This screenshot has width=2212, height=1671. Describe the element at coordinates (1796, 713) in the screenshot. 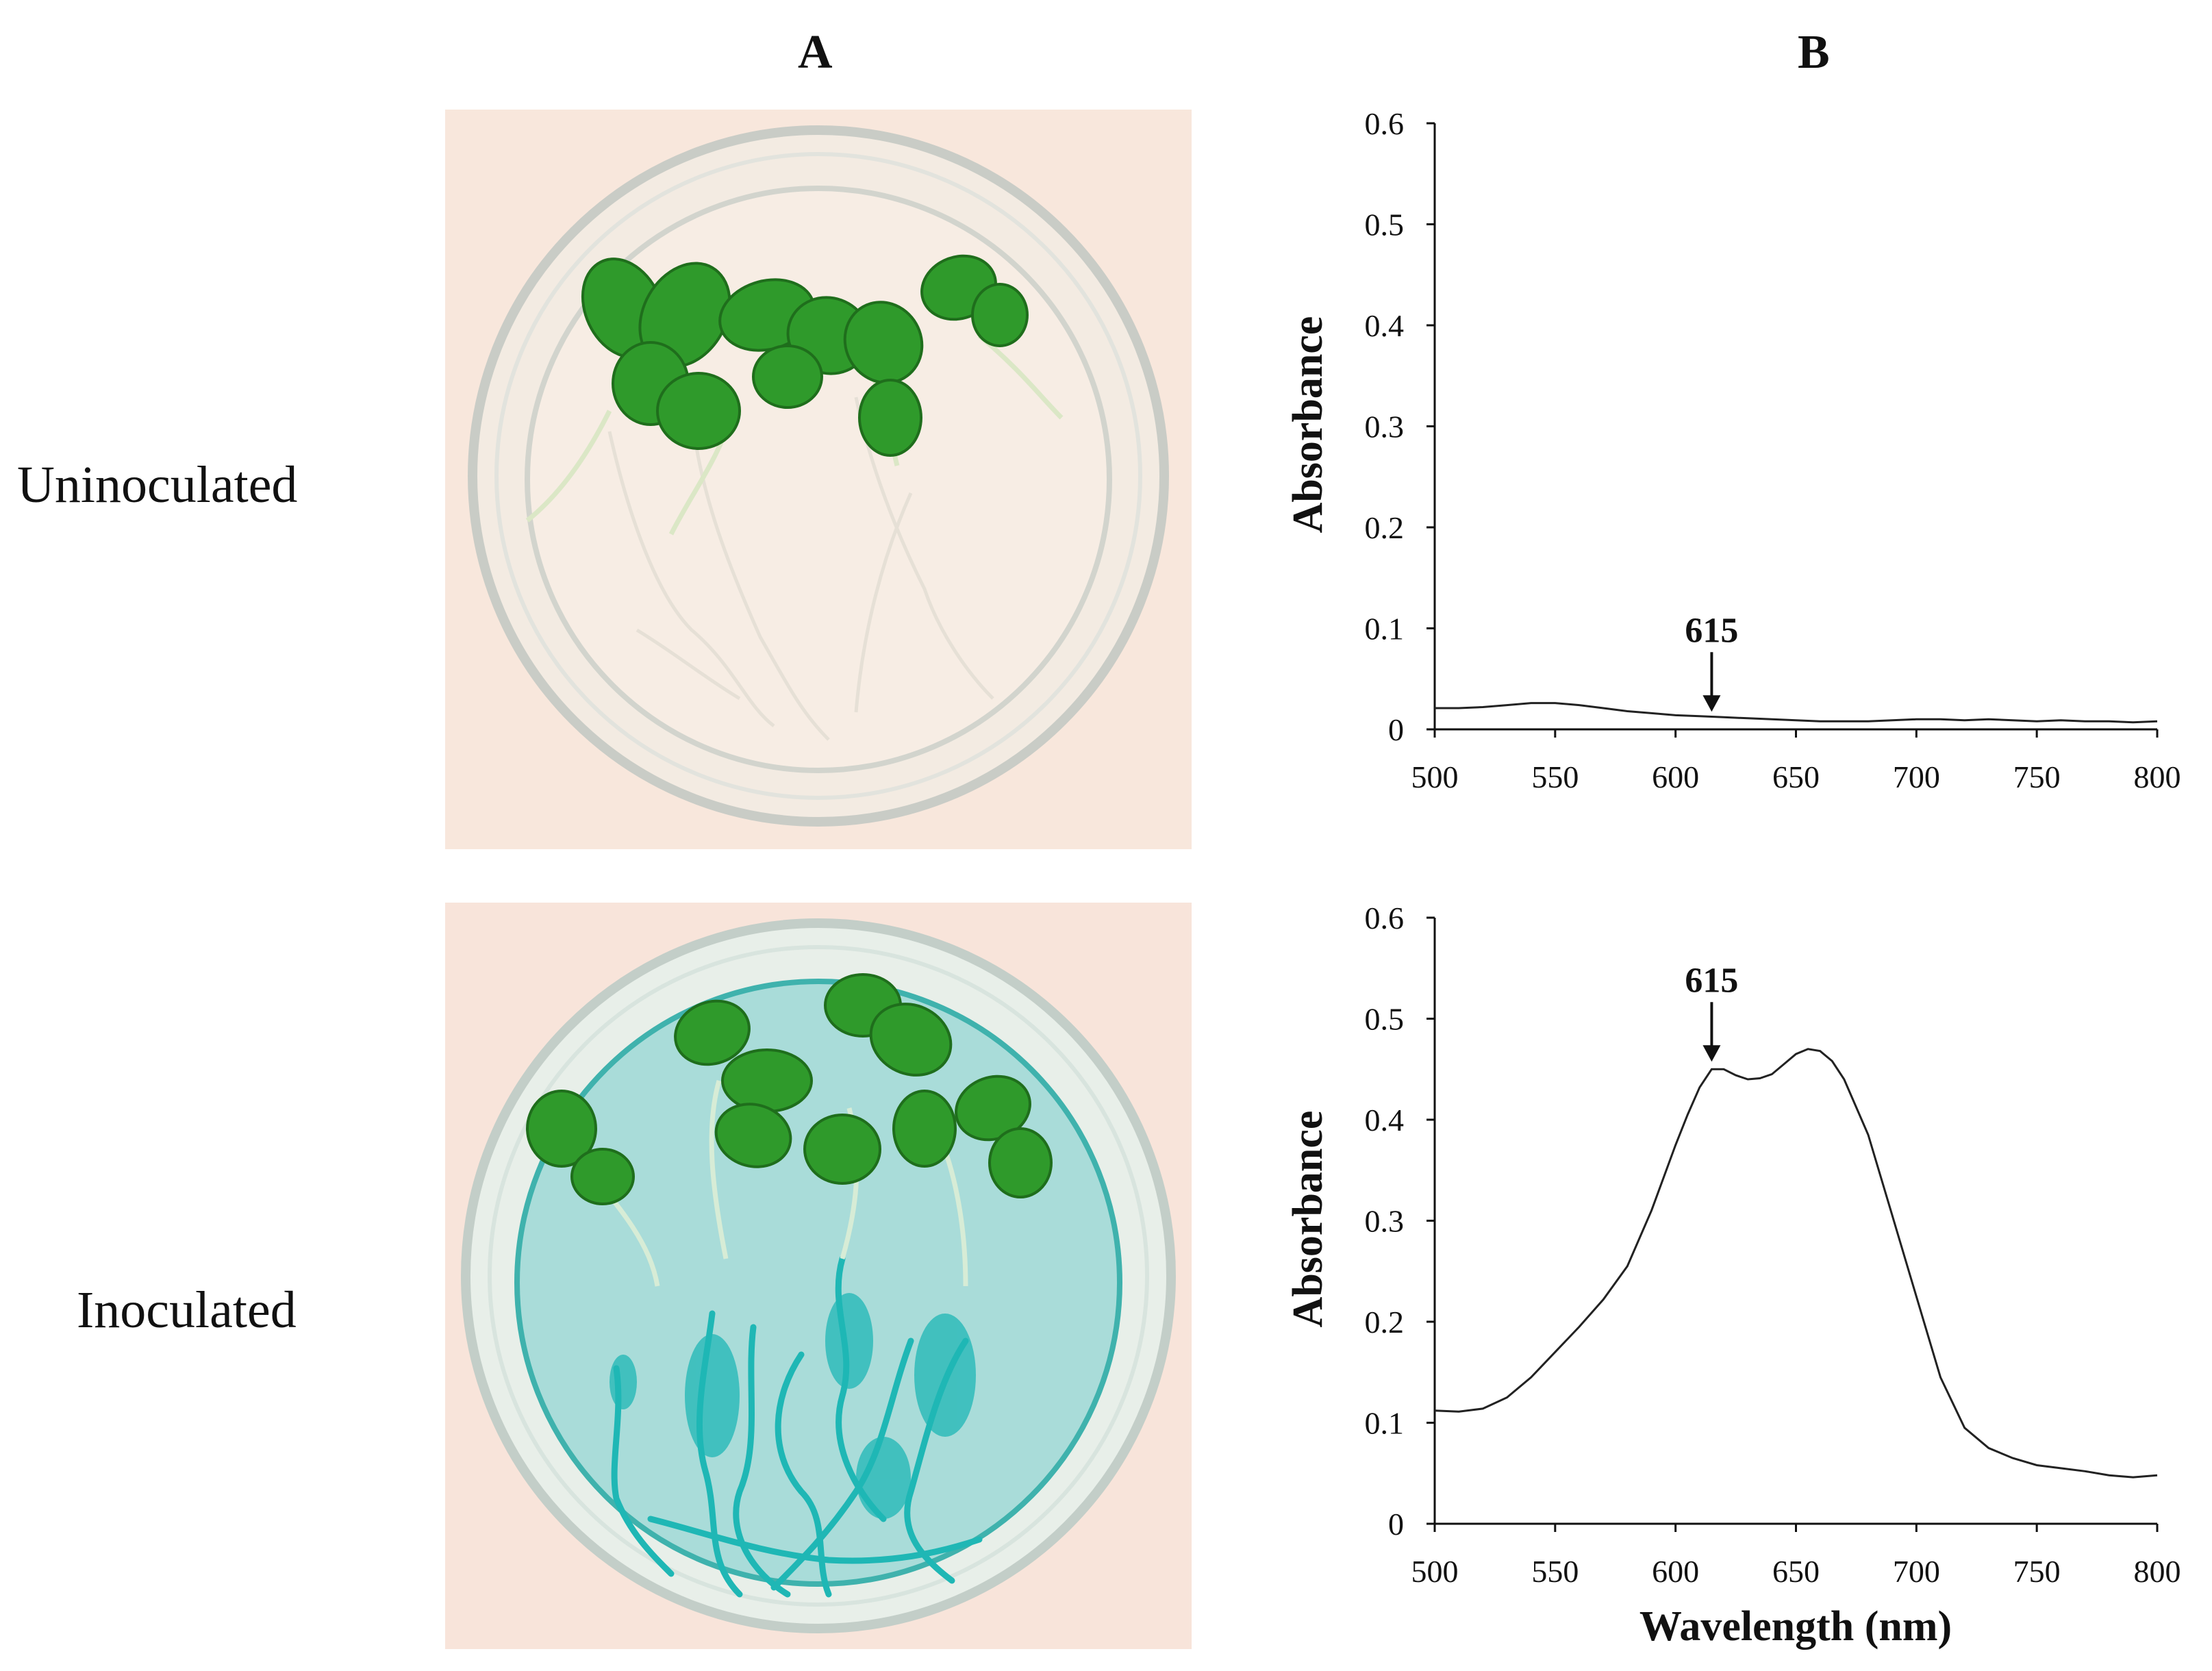

I see `series-line-uninoculated` at that location.